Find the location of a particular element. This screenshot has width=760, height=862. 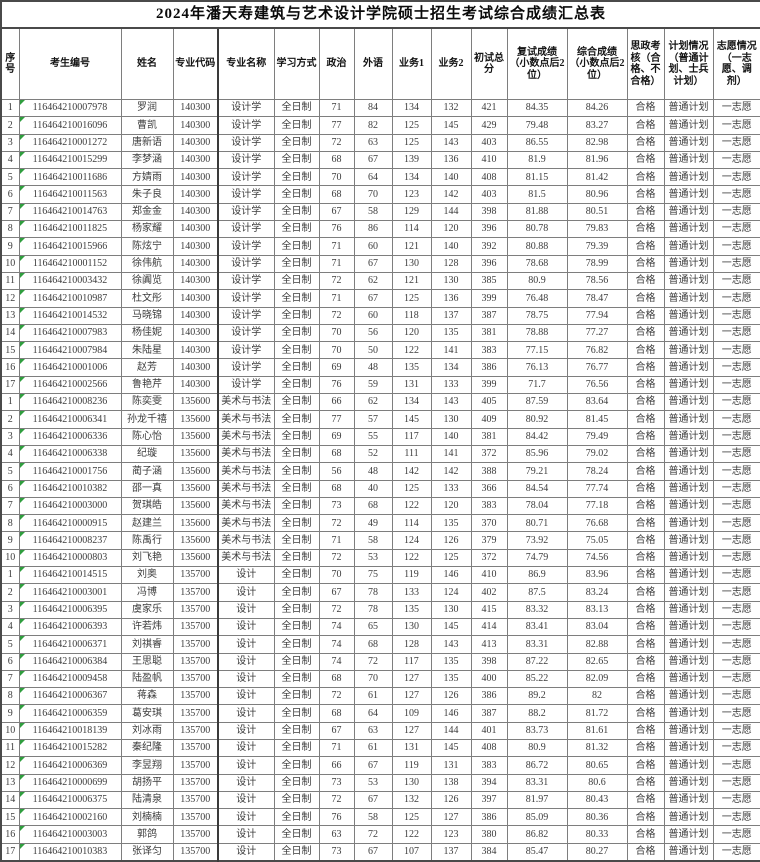

cell-initial-total: 383 is located at coordinates (489, 765).